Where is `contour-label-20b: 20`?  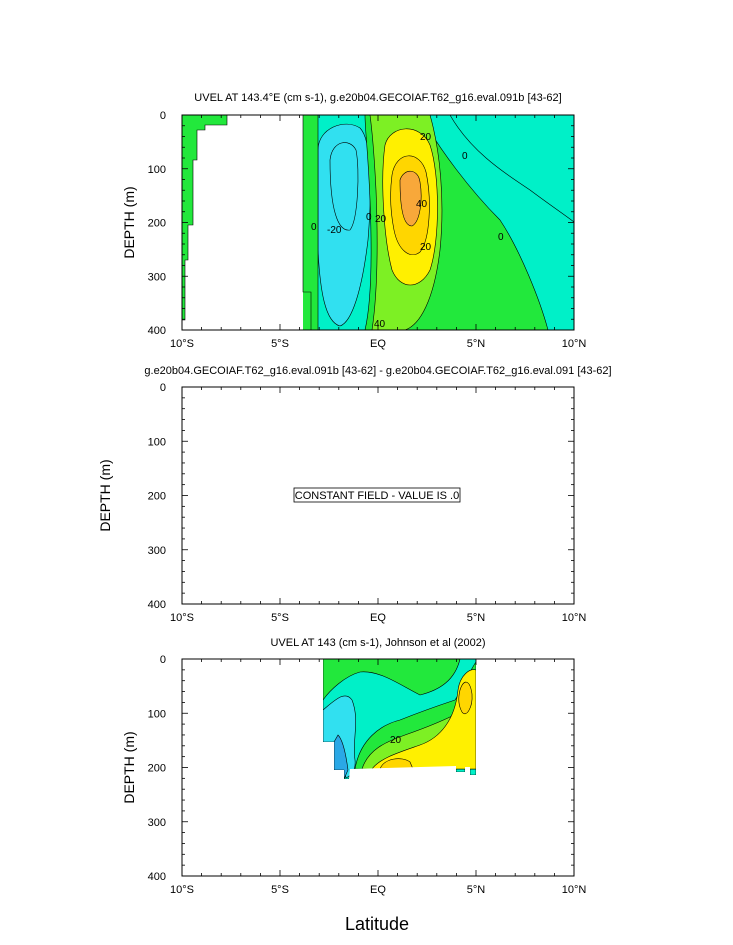
contour-label-20b: 20 is located at coordinates (381, 219).